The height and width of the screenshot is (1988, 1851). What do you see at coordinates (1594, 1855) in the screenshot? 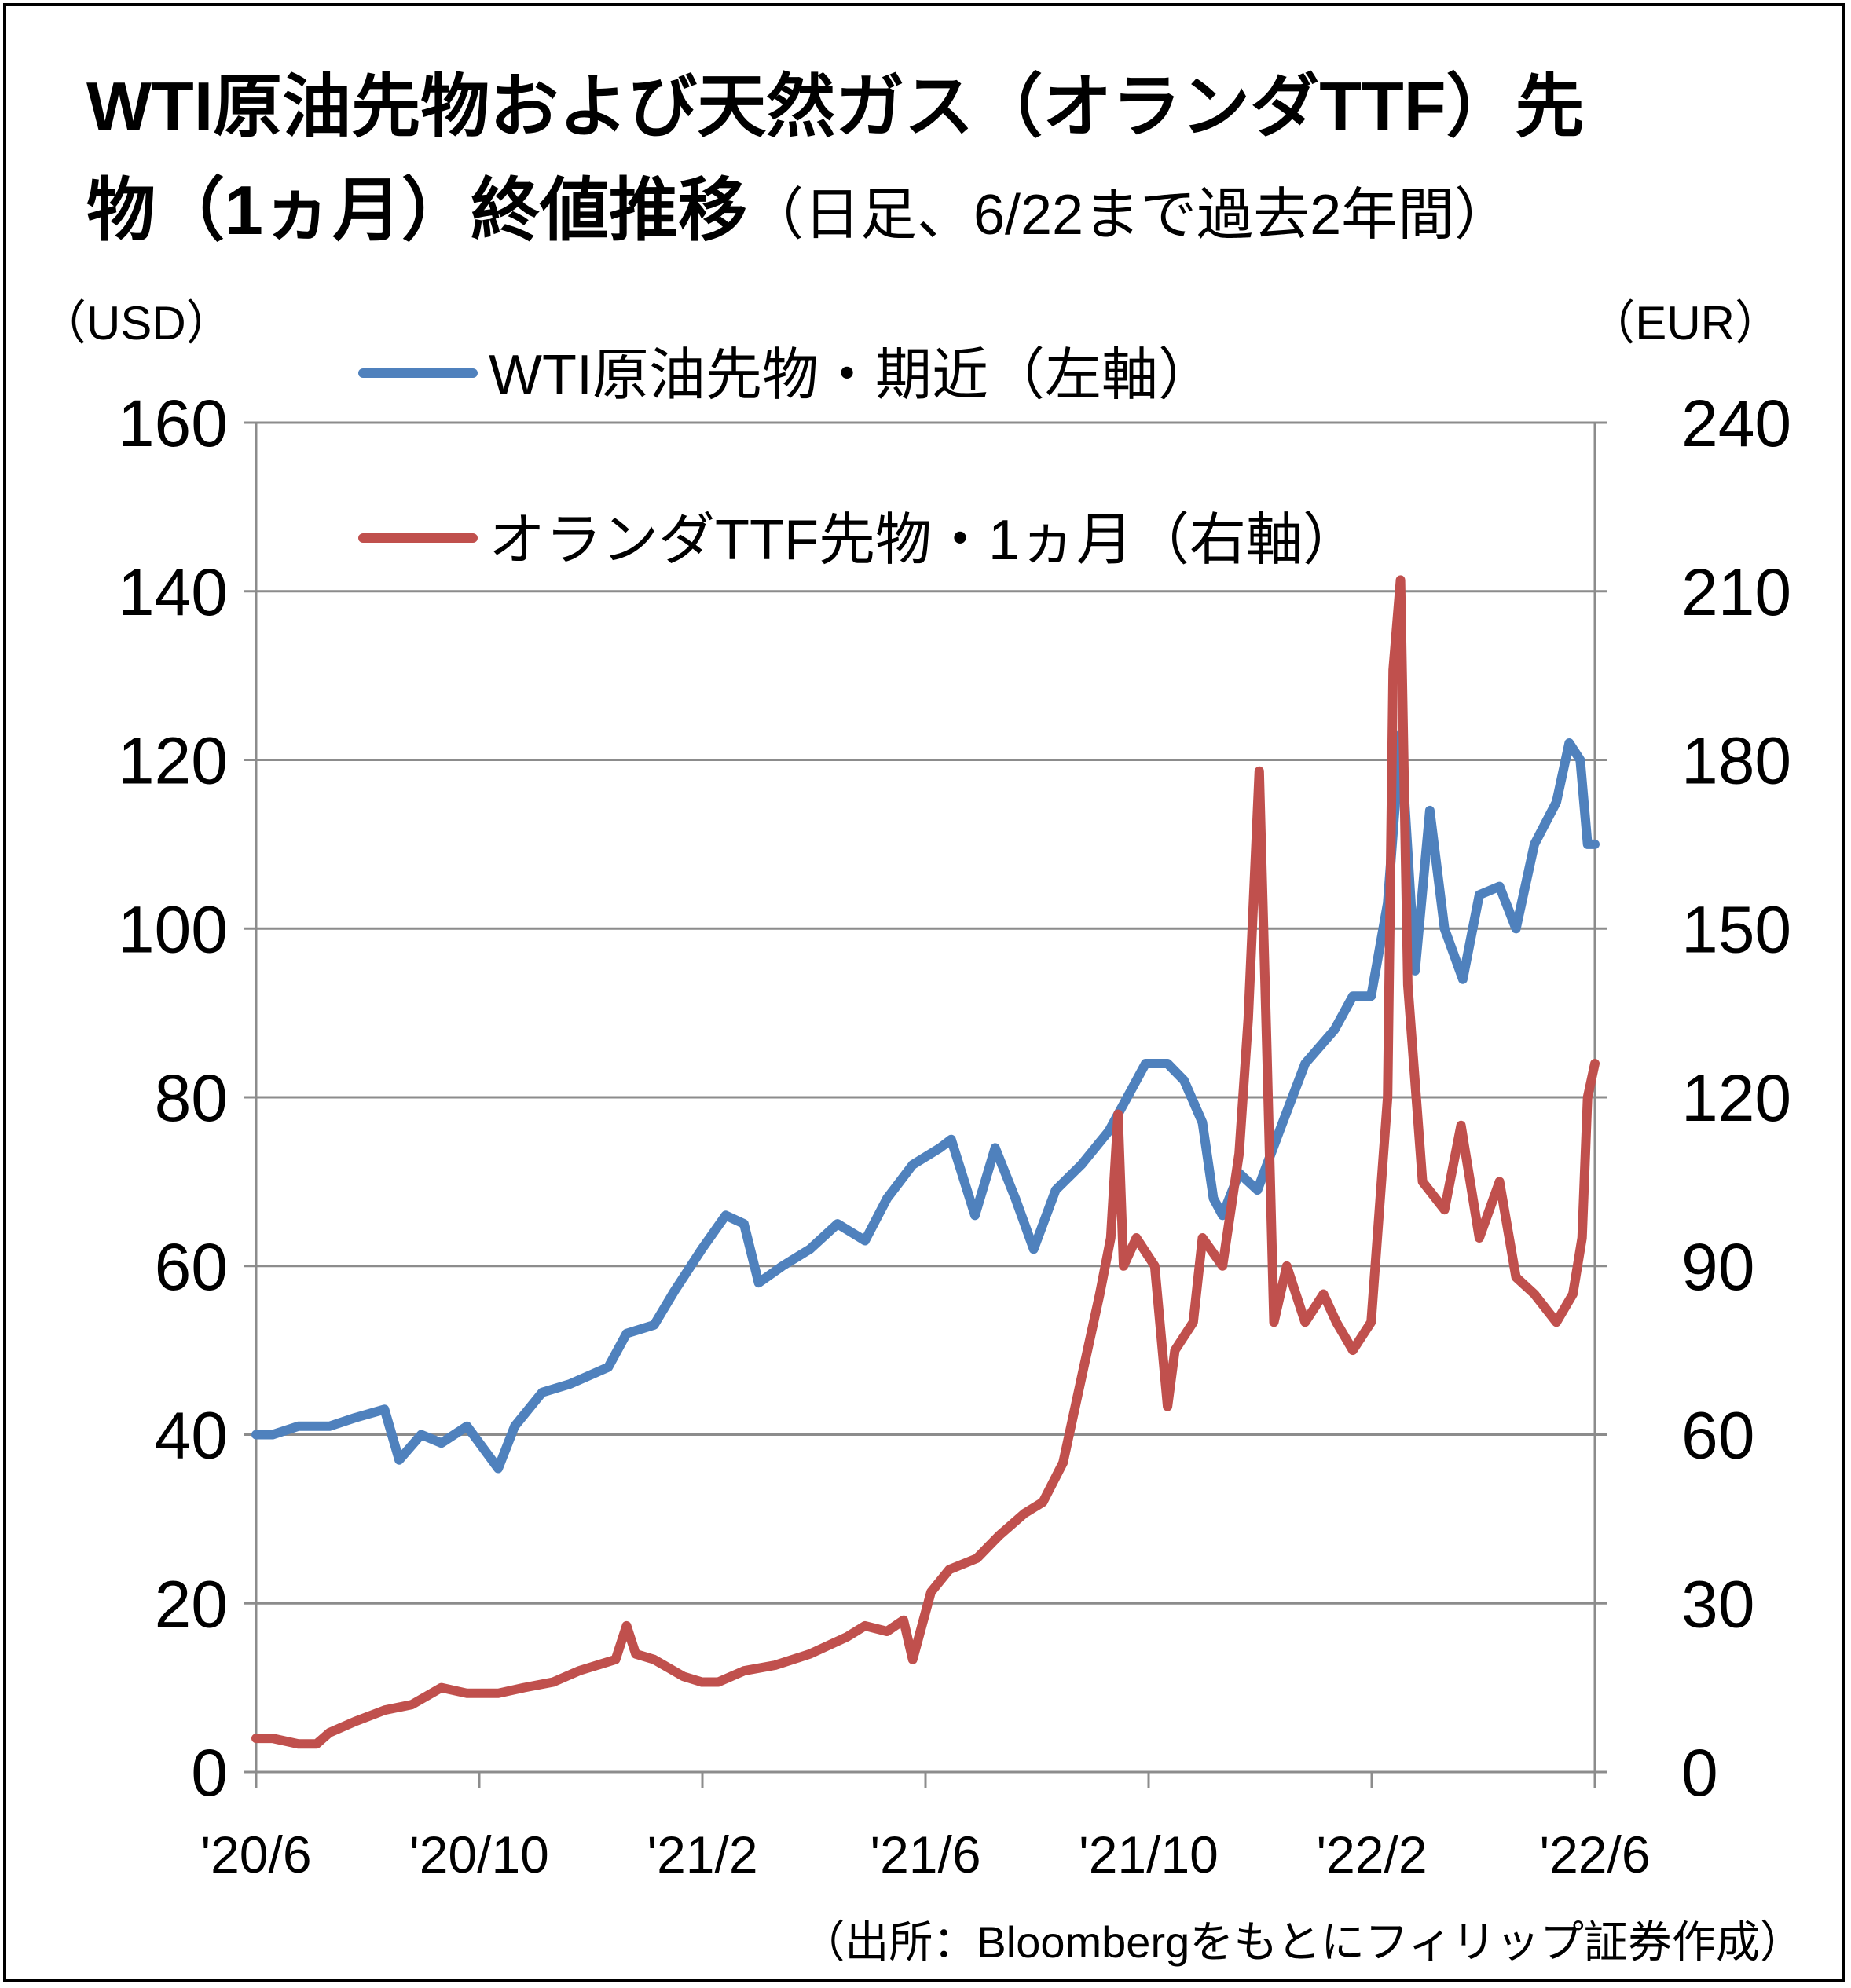
I see `x-tick-label: '22/6` at bounding box center [1594, 1855].